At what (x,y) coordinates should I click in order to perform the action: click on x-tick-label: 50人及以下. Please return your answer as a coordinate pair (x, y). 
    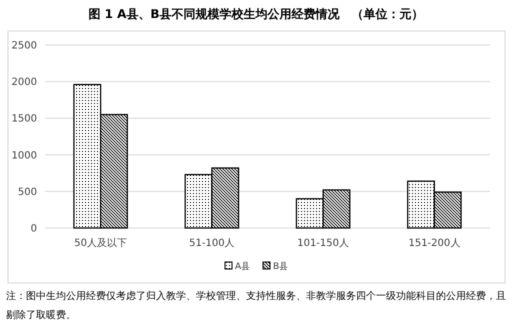
    Looking at the image, I should click on (100, 243).